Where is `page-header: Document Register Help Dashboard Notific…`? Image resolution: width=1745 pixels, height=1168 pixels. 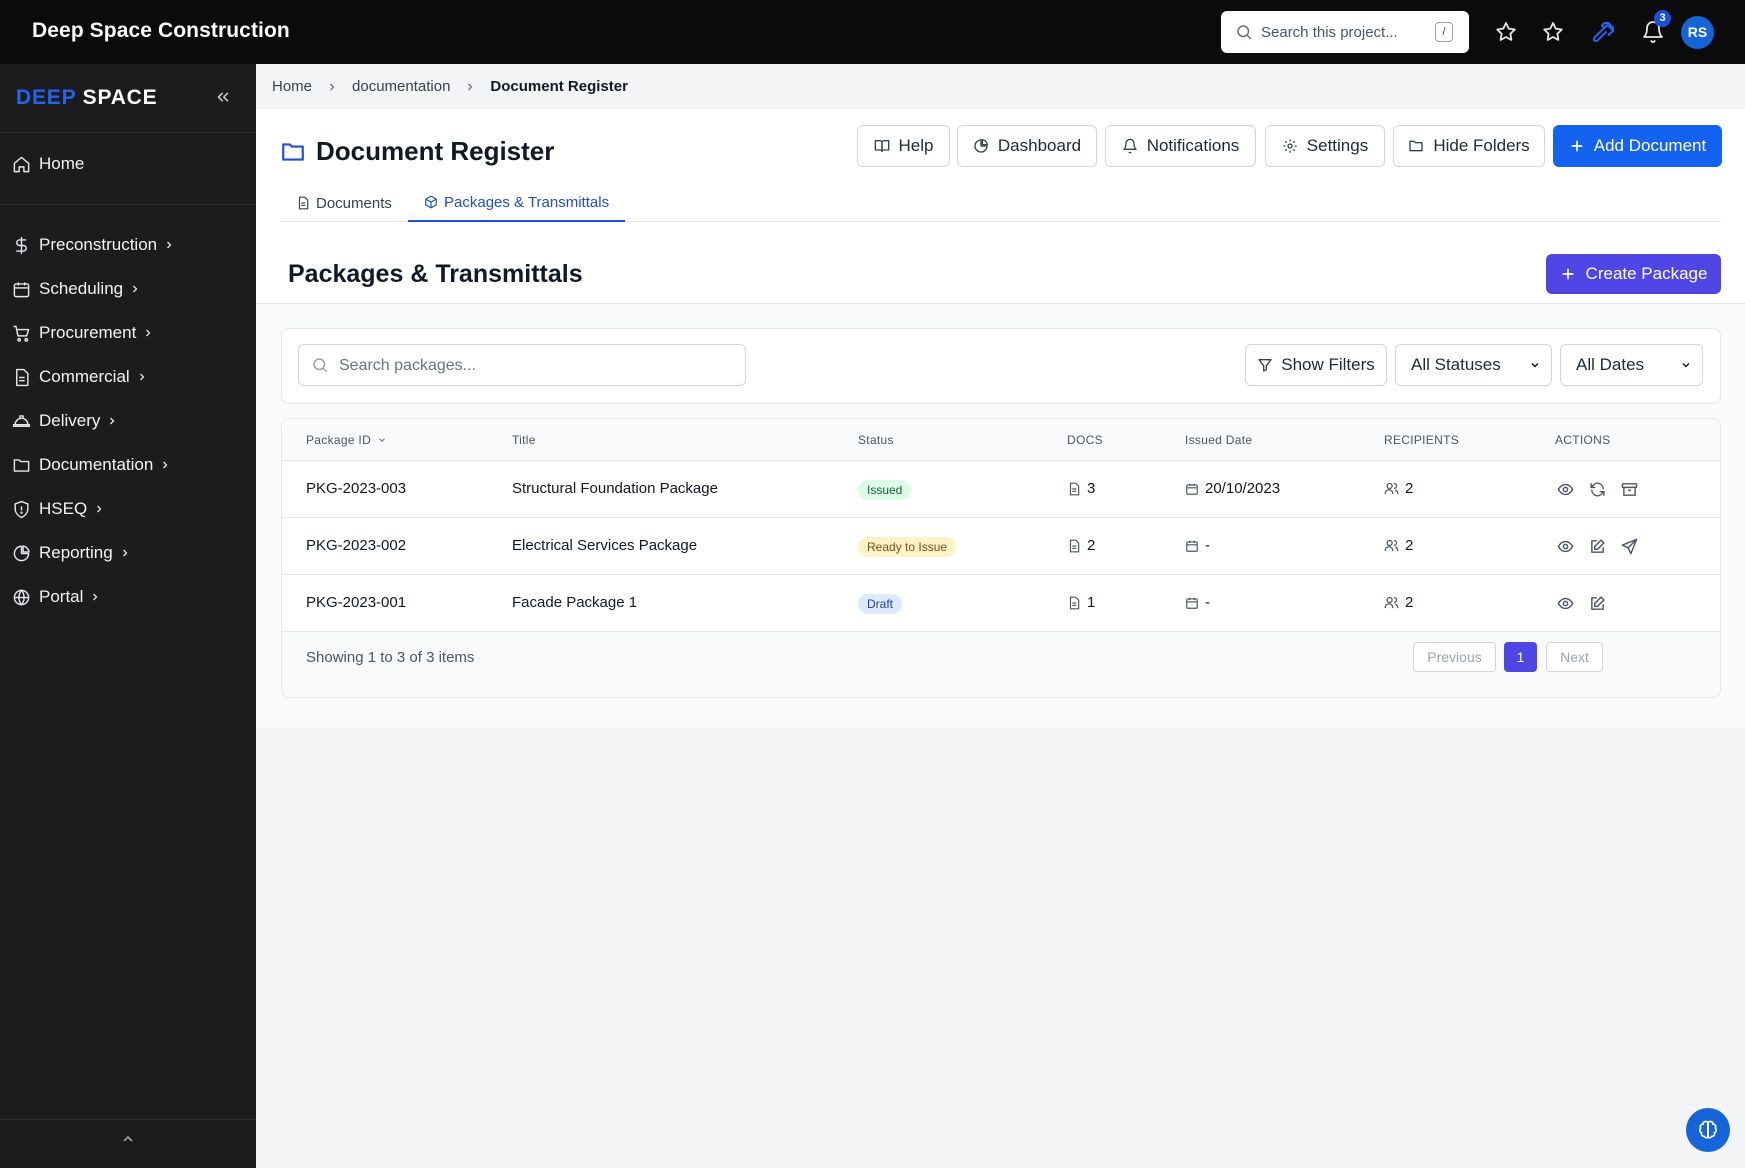
page-header: Document Register Help Dashboard Notific… is located at coordinates (1000, 206).